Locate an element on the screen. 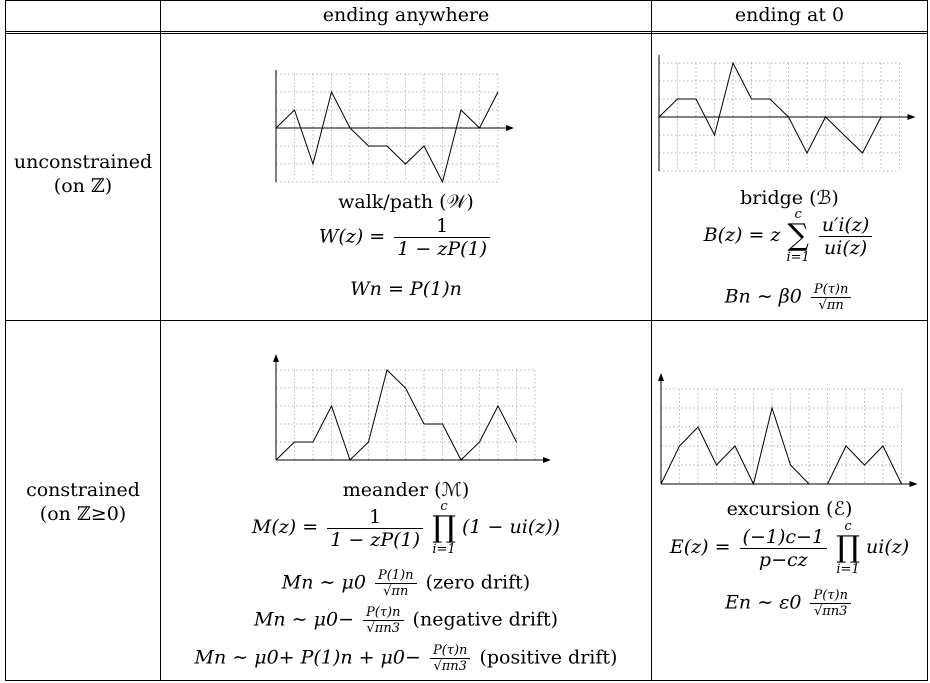 This screenshot has height=683, width=930. bridge-generating-function: B(z) = z c ∑ i=1 u′i(z) ui(z) is located at coordinates (789, 236).